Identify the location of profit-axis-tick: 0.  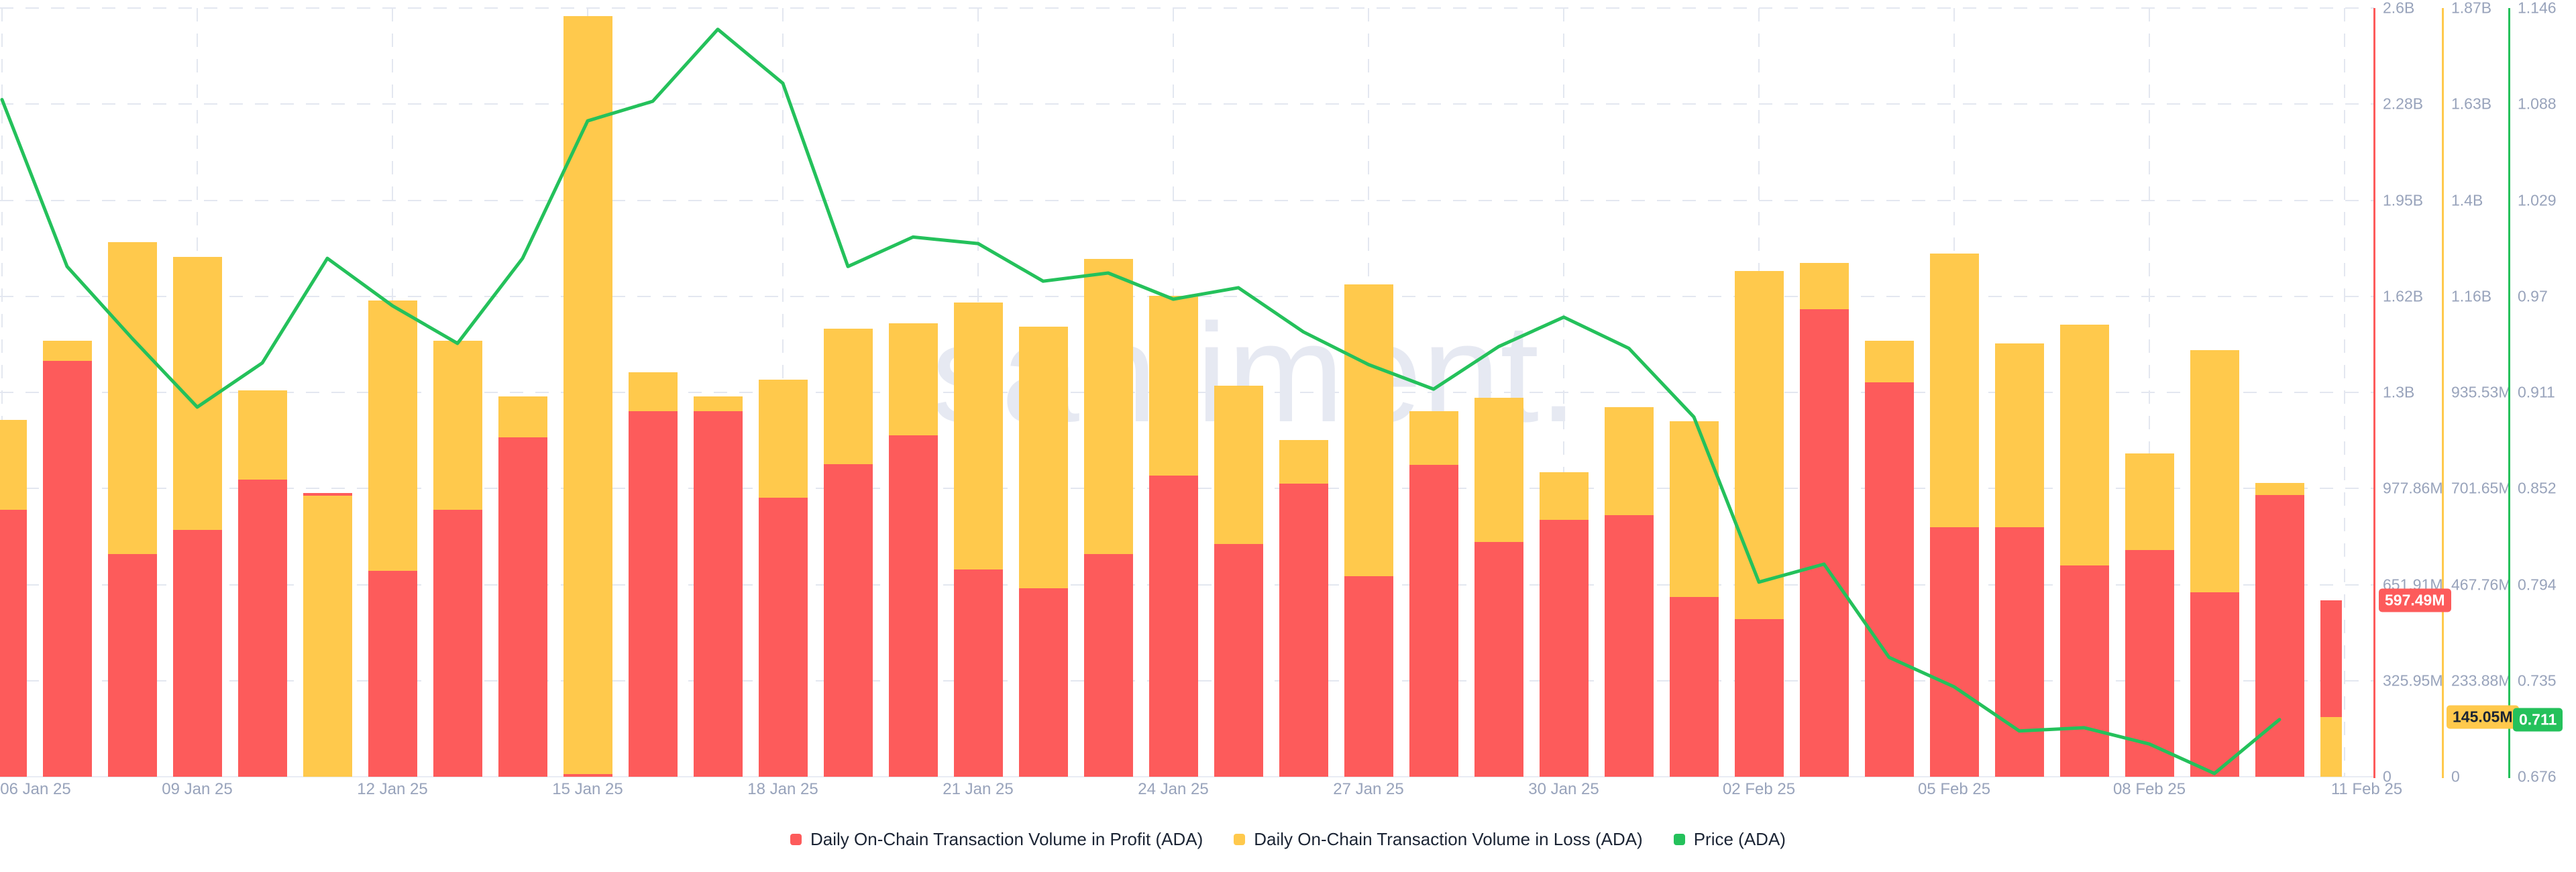
(2387, 776).